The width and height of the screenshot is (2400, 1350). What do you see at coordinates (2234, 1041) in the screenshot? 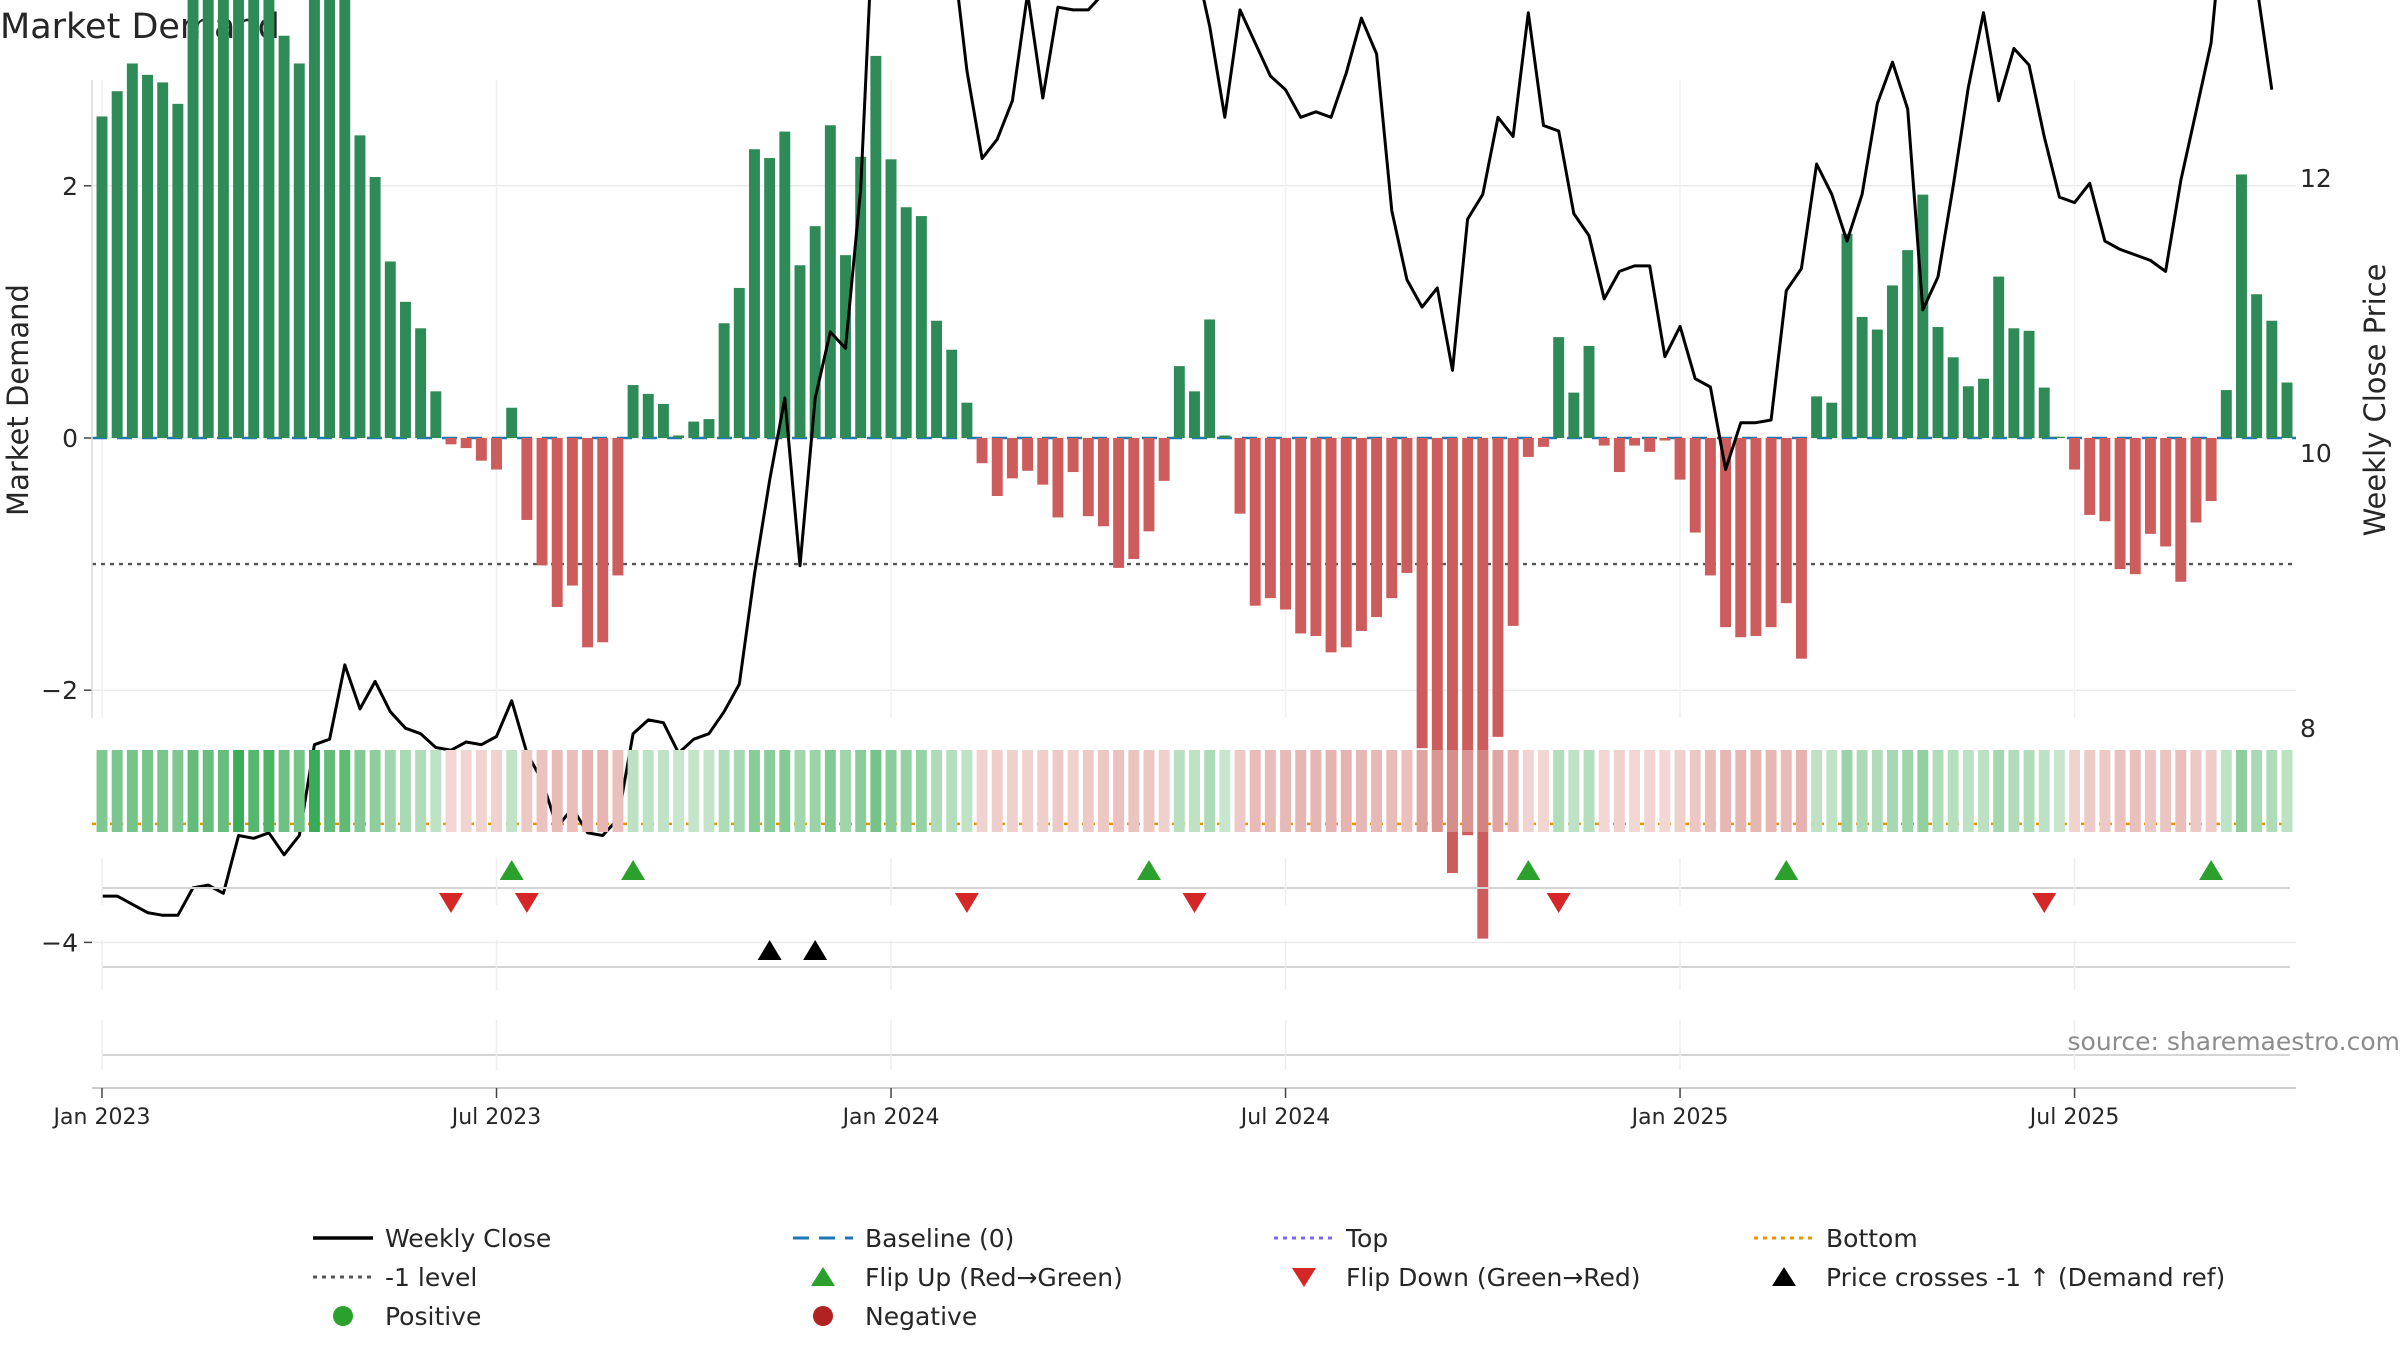
I see `source-credit: source: sharemaestro.com` at bounding box center [2234, 1041].